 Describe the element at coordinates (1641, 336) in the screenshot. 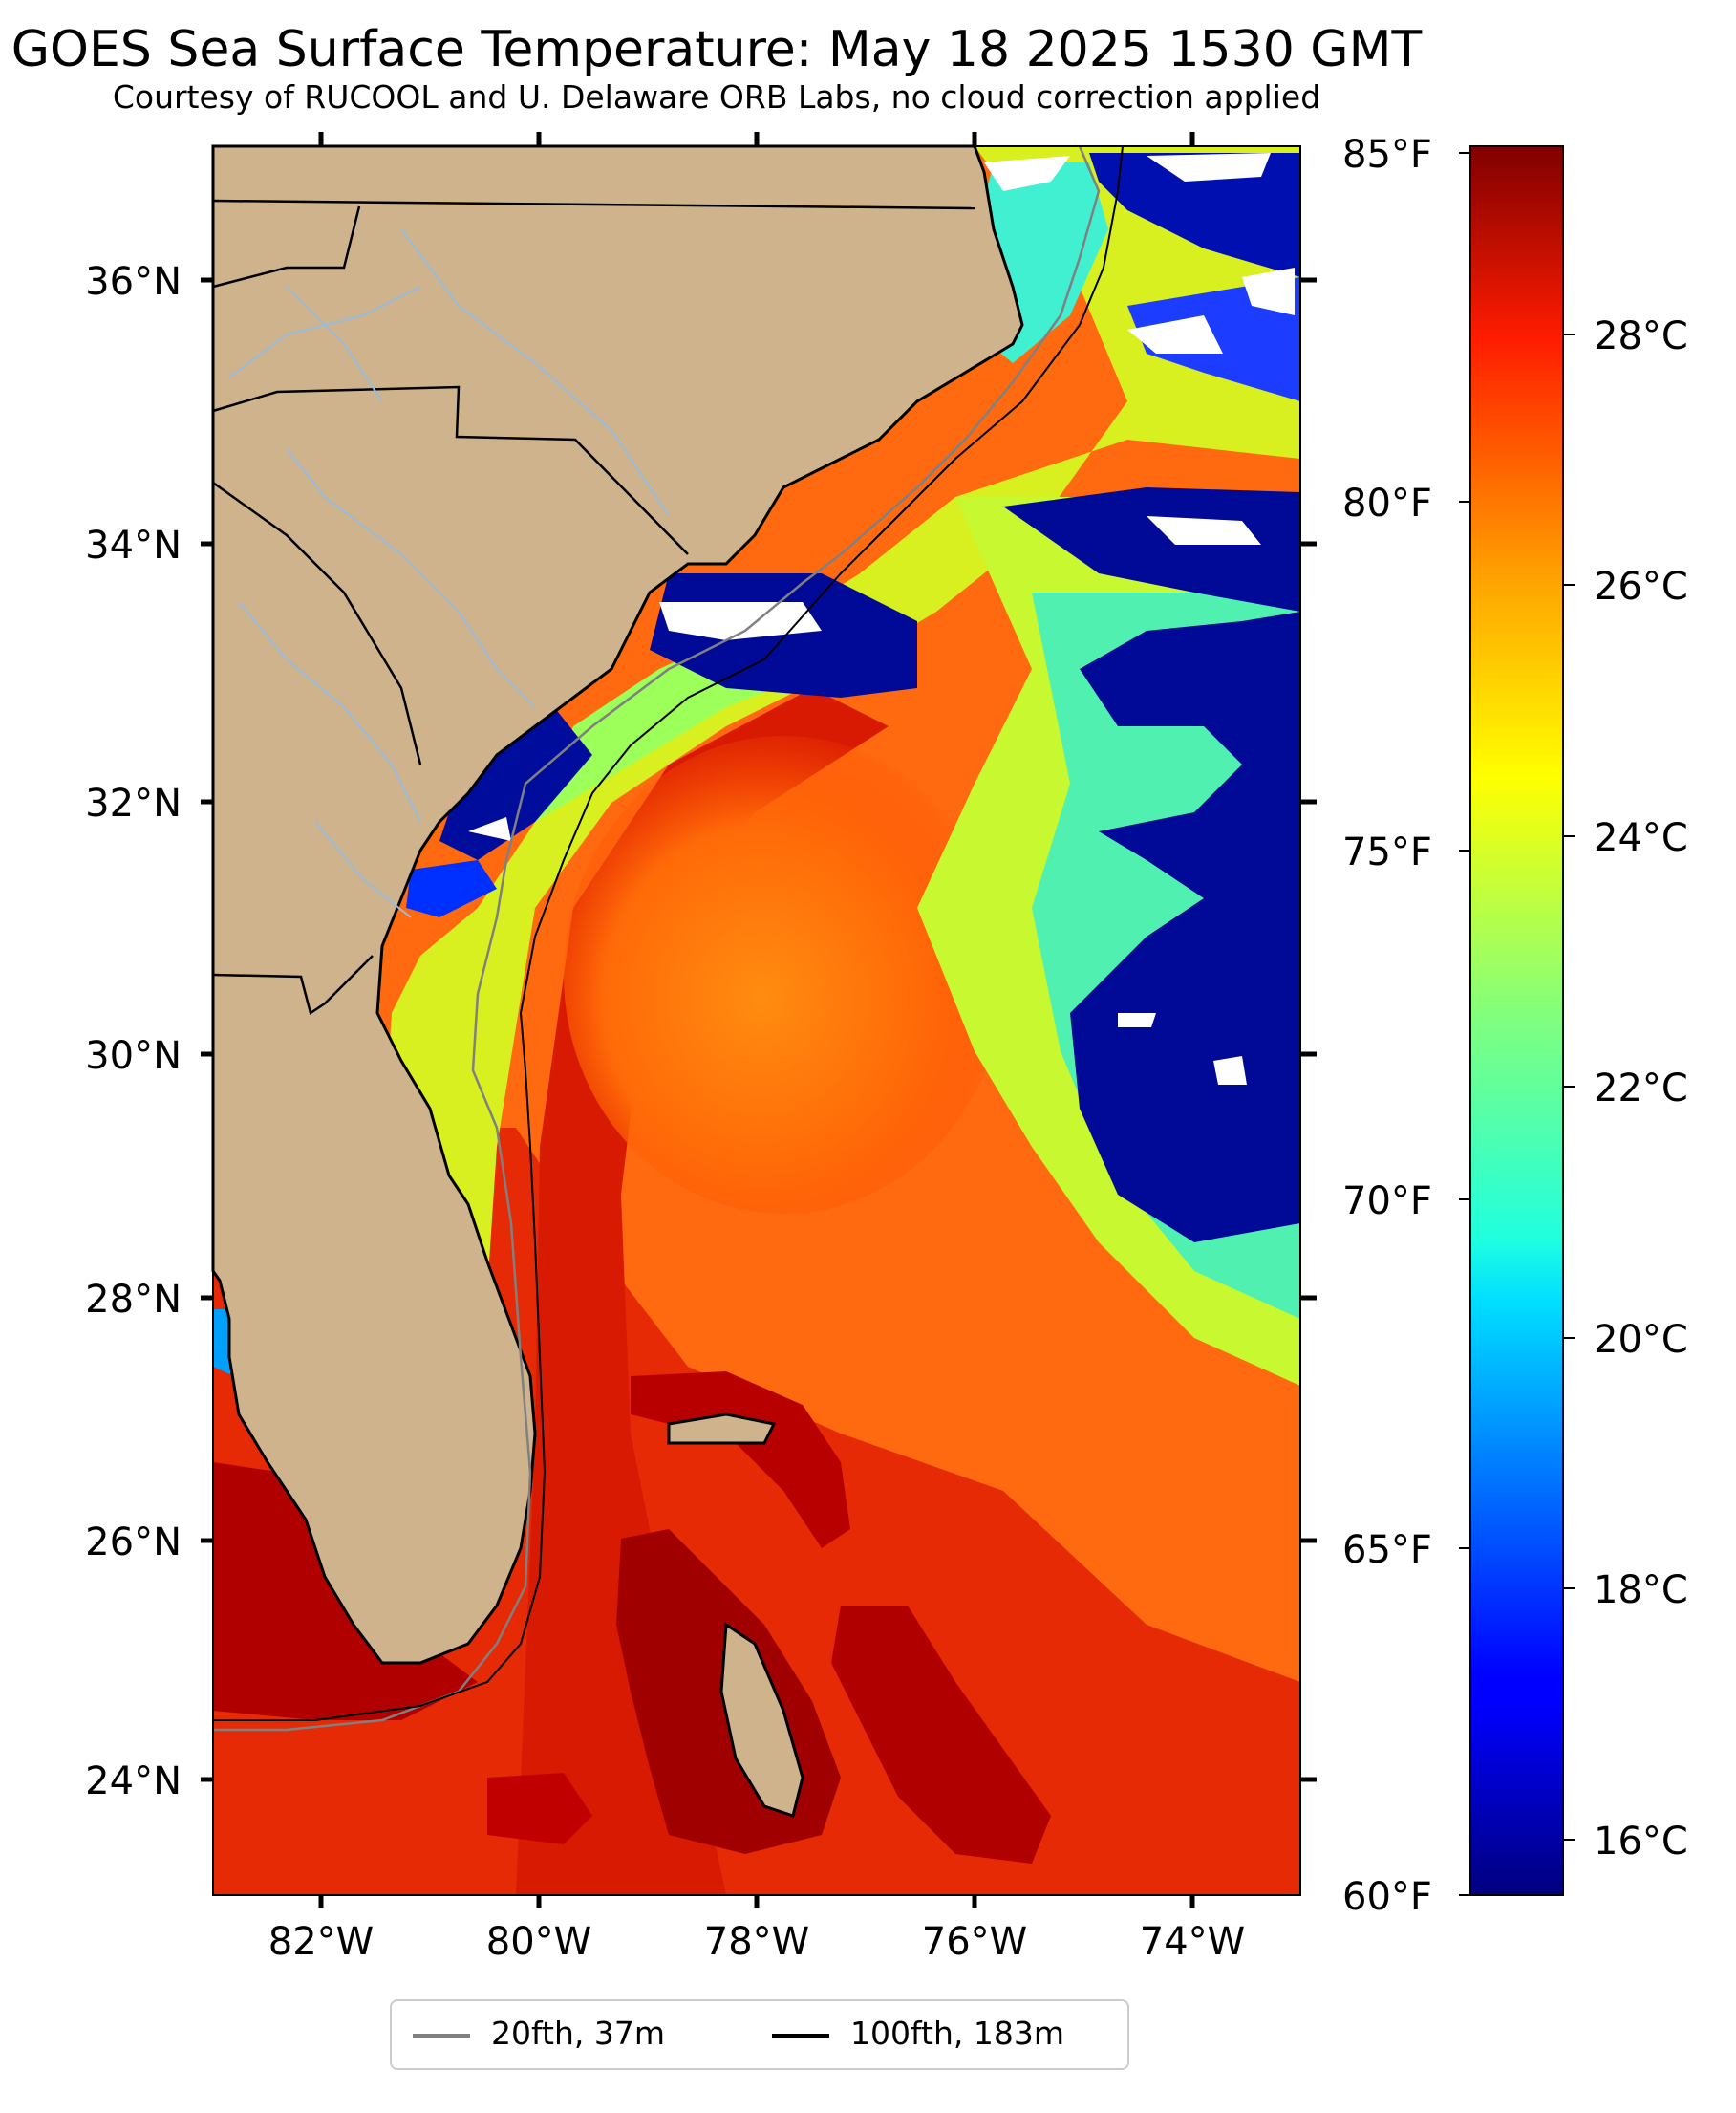

I see `colorbar-label-28c: 28°C` at that location.